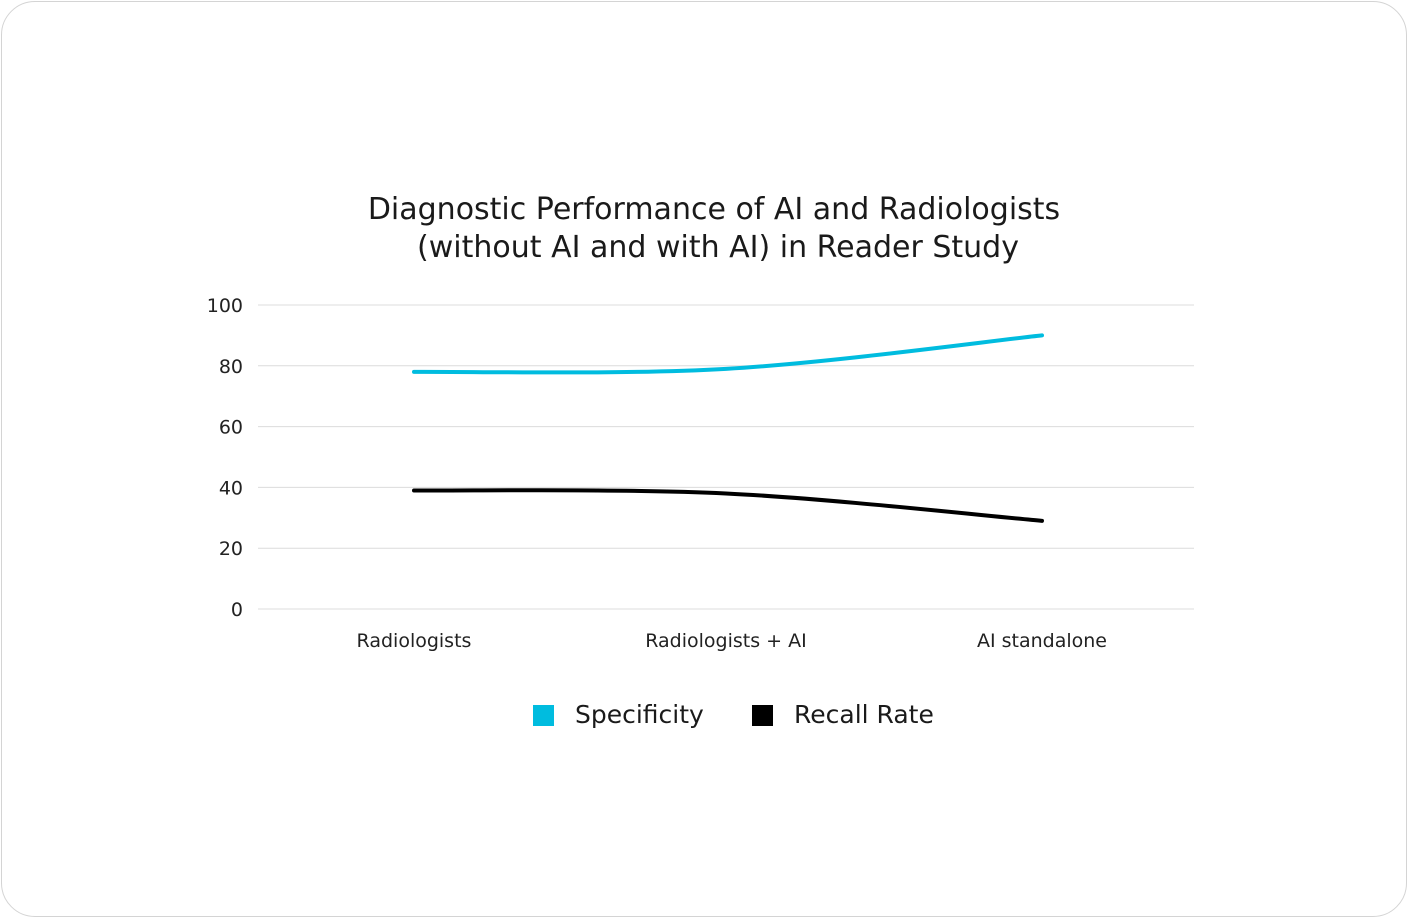  What do you see at coordinates (1042, 641) in the screenshot?
I see `x-tick-label: AI standalone` at bounding box center [1042, 641].